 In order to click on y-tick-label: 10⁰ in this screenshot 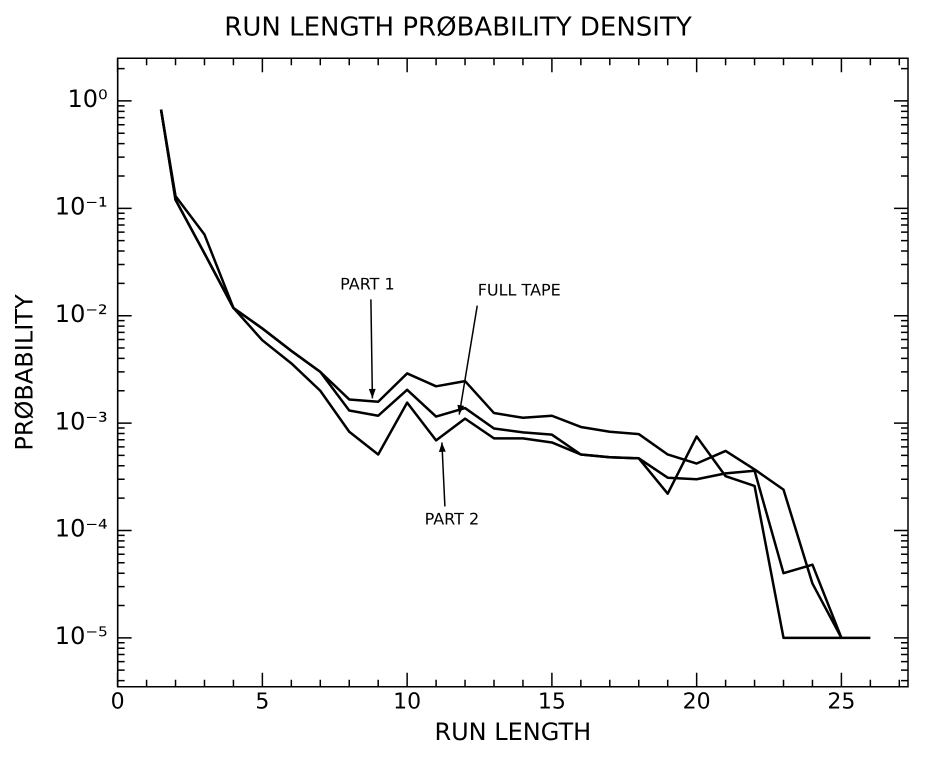, I will do `click(87, 99)`.